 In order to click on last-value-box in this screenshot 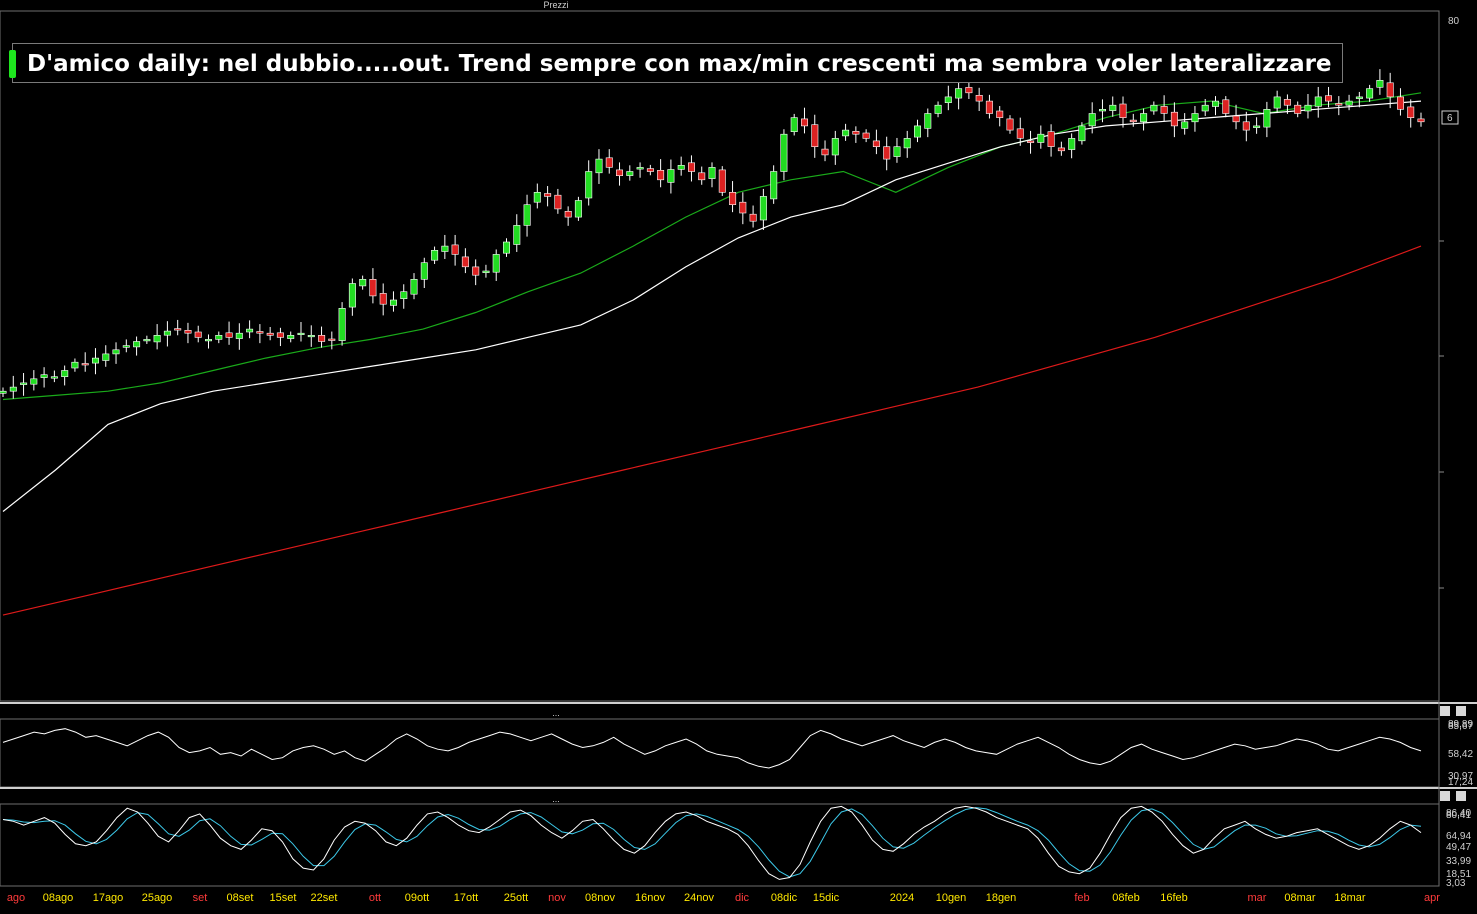, I will do `click(1450, 117)`.